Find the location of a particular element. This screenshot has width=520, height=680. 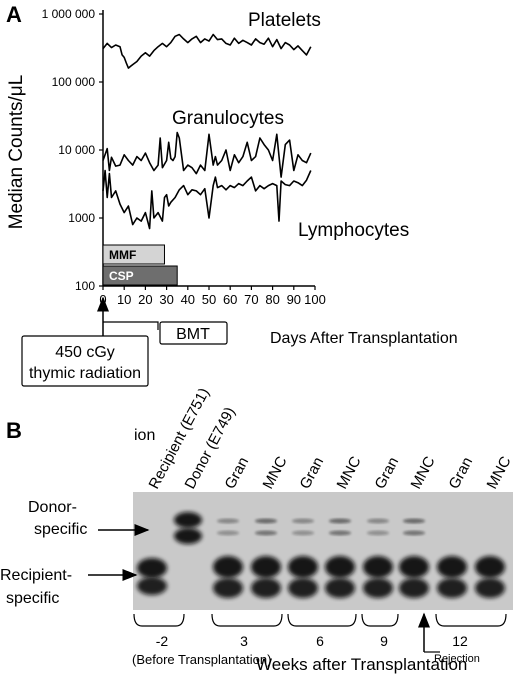

bmt-connector is located at coordinates (131, 325).